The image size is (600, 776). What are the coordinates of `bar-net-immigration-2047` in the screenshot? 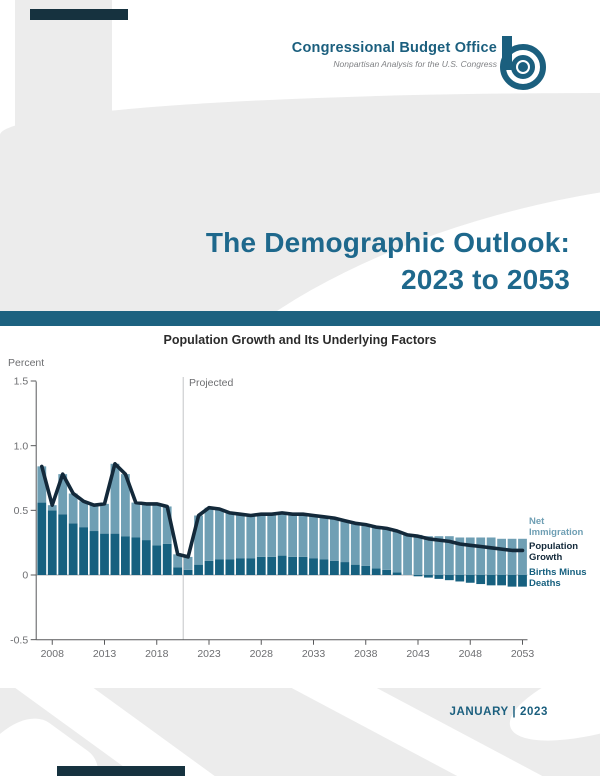 It's located at (460, 556).